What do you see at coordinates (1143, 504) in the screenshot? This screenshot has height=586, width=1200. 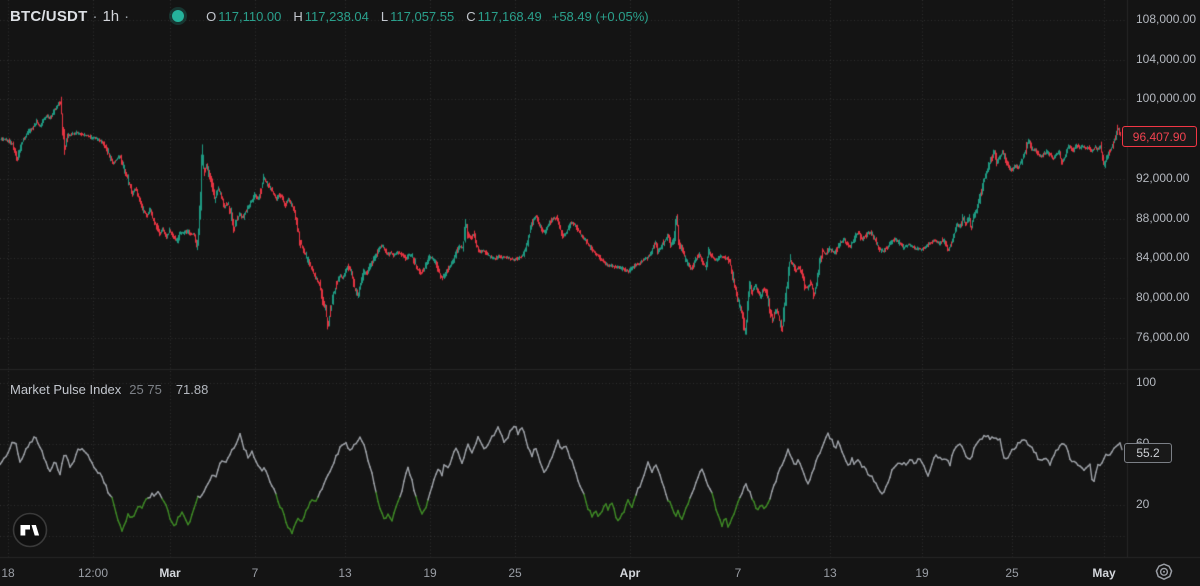 I see `indicator-axis-label: 20` at bounding box center [1143, 504].